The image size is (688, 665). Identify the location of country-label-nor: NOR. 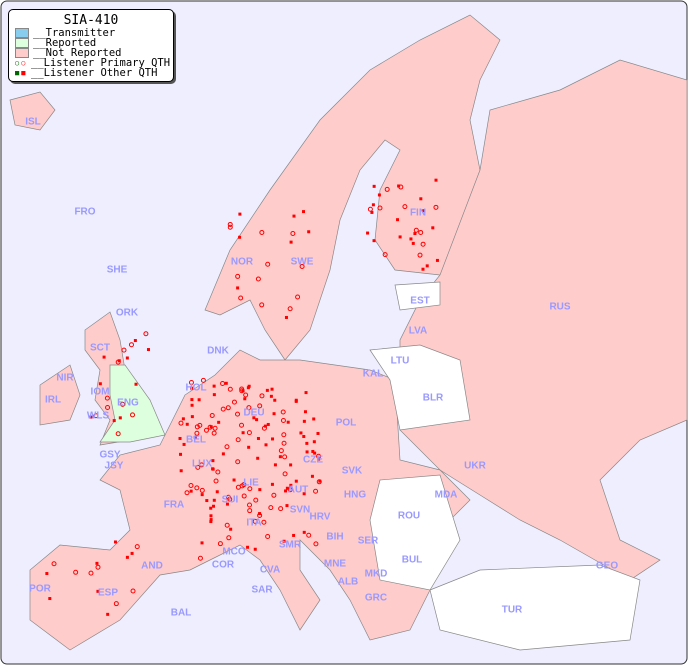
(242, 262).